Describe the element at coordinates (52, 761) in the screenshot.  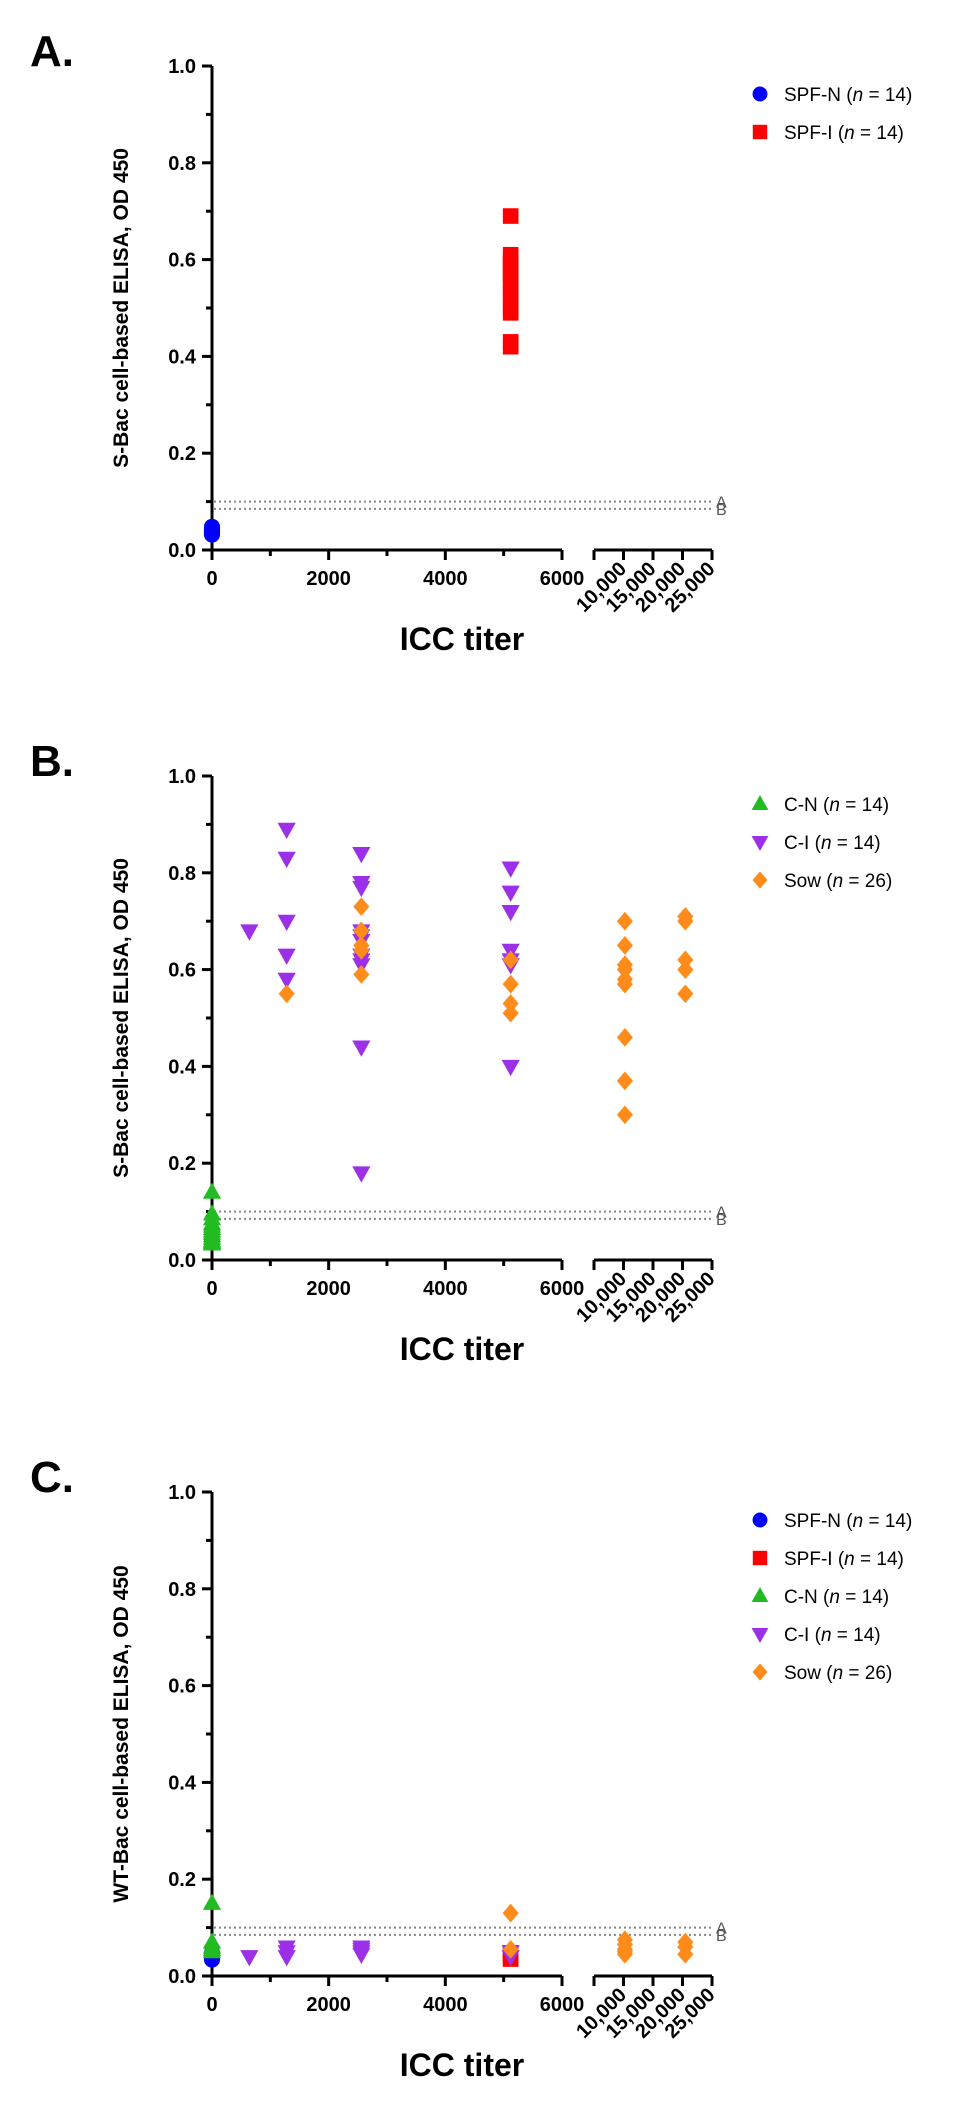
I see `panel-letter: B.` at that location.